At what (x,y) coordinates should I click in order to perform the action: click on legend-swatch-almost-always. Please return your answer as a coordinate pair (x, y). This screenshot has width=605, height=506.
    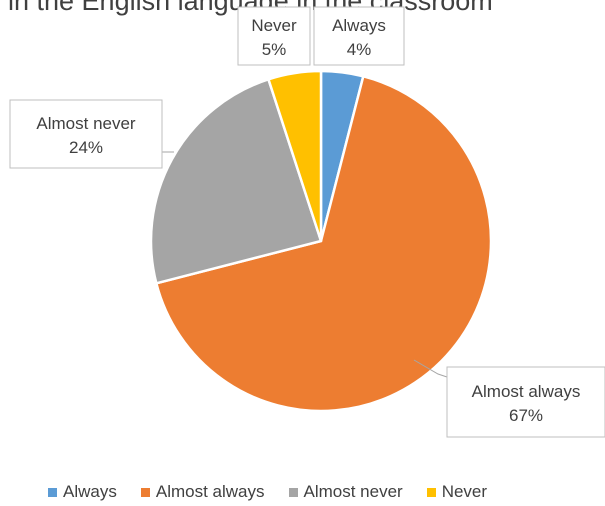
    Looking at the image, I should click on (145, 492).